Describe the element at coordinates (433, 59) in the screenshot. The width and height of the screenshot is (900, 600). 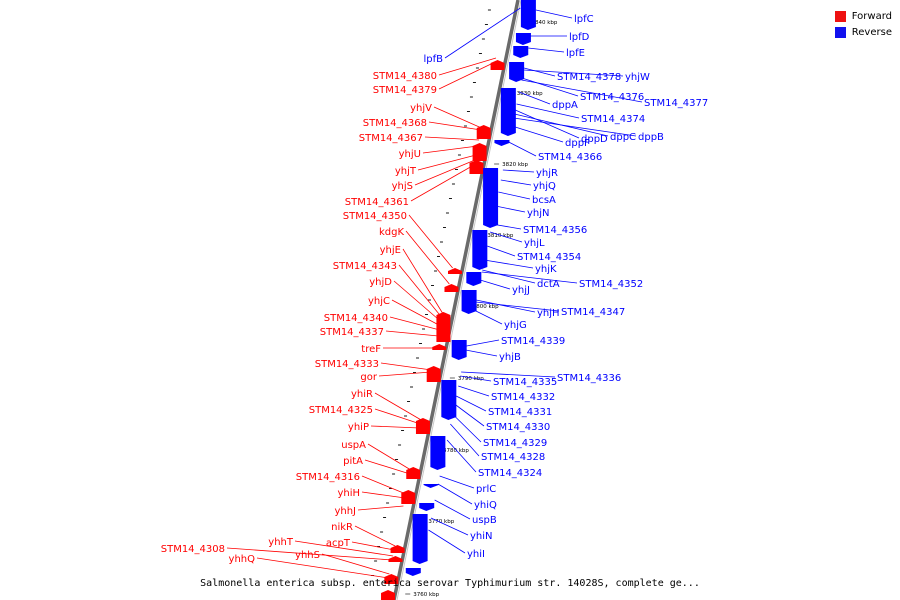
I see `gene-label: lpfB` at that location.